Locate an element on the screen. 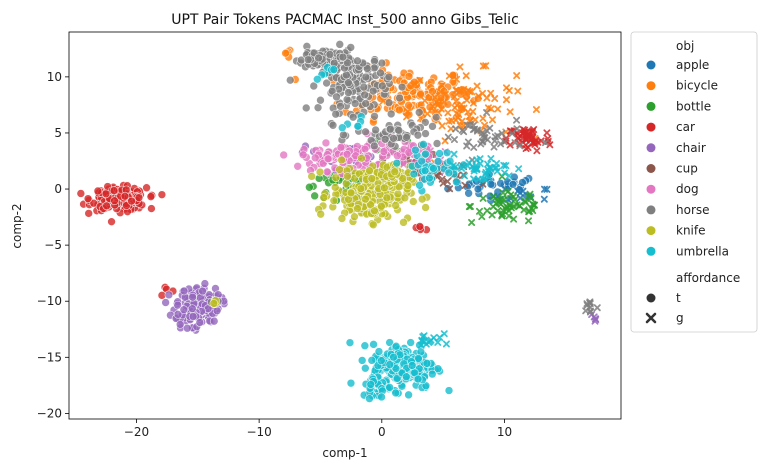 Image resolution: width=766 pixels, height=470 pixels. legend-label: chair is located at coordinates (691, 148).